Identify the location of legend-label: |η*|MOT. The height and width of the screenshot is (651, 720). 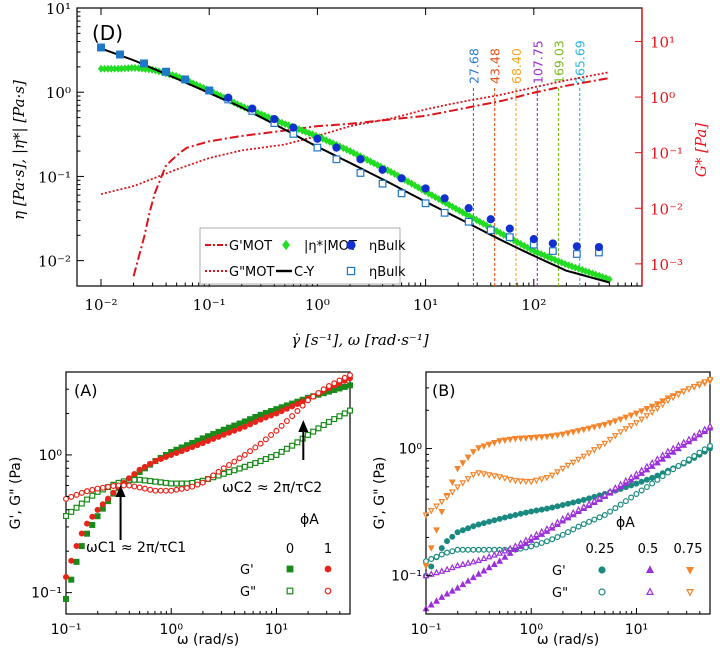
(330, 246).